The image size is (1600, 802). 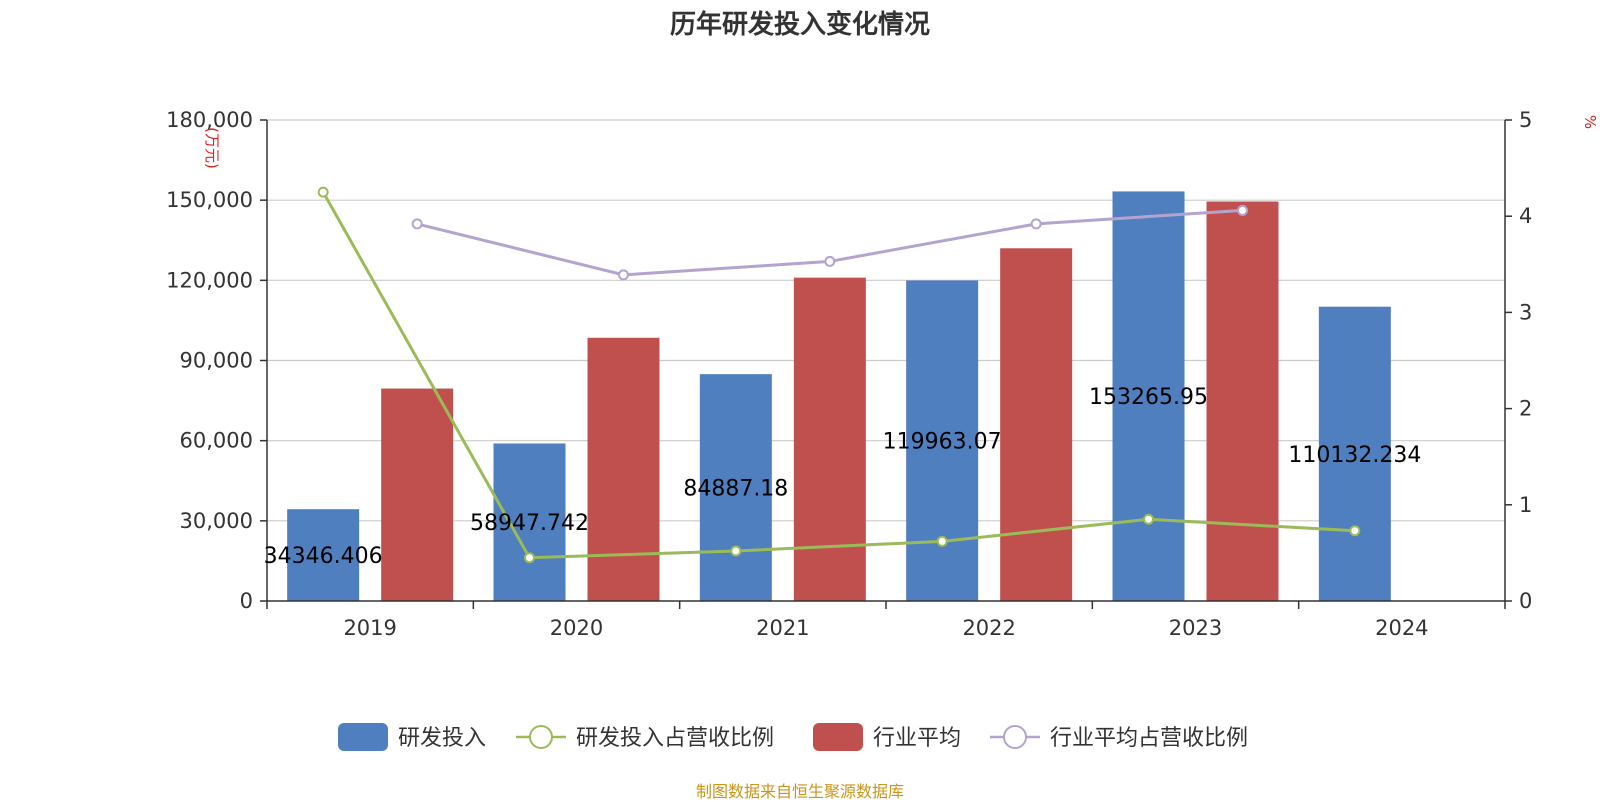 I want to click on right-tick-label: 1, so click(x=1525, y=505).